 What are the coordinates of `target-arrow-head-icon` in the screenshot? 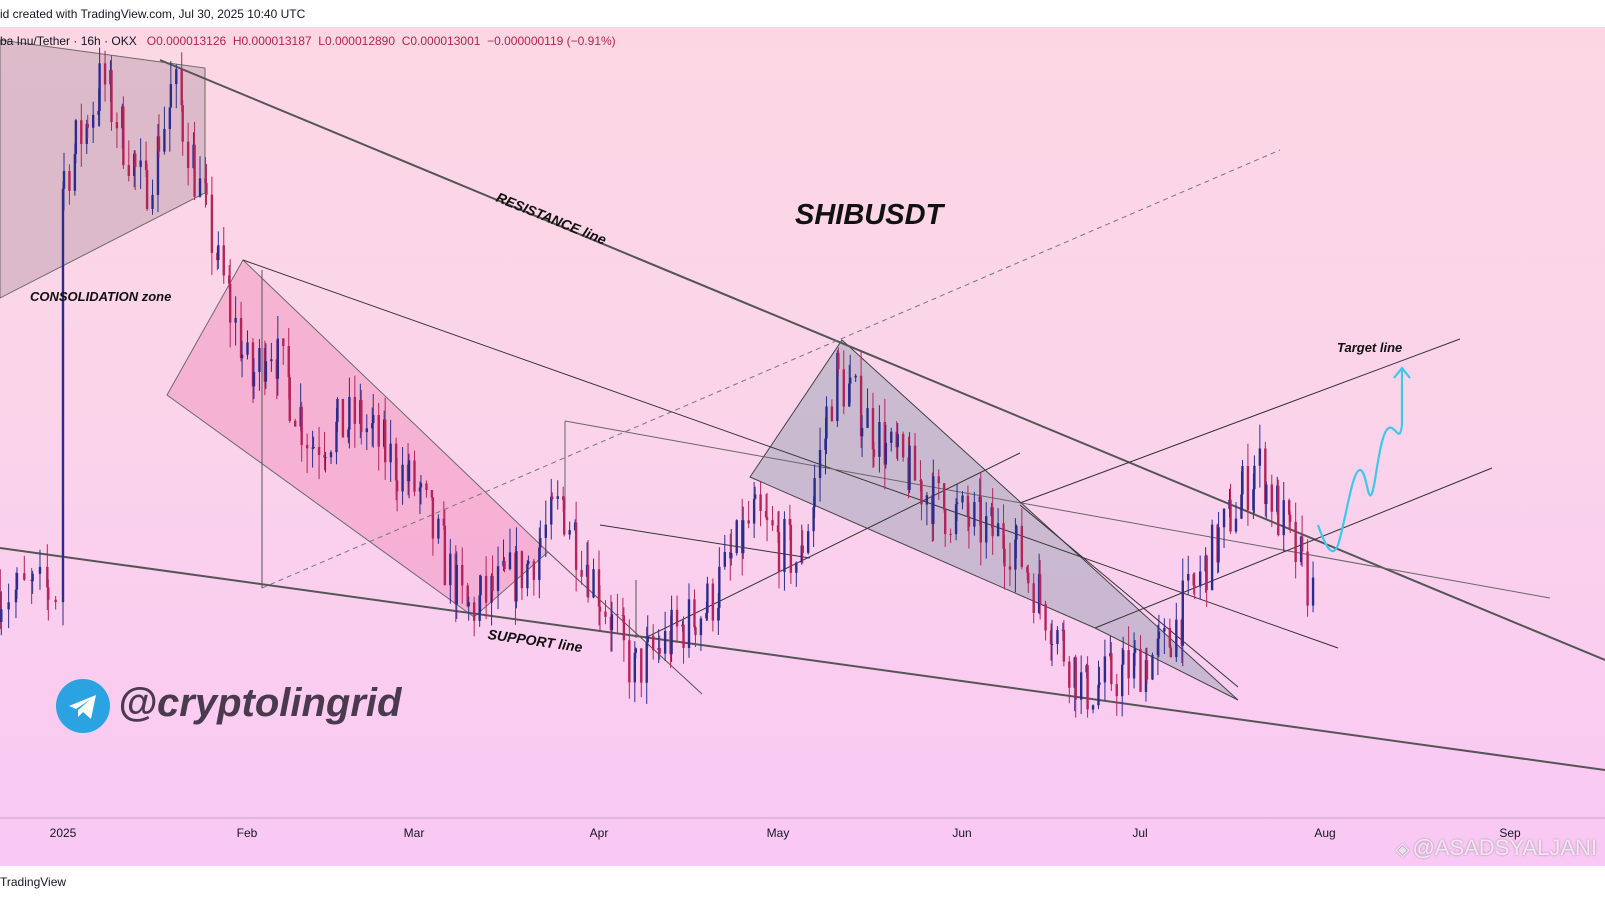 It's located at (1402, 372).